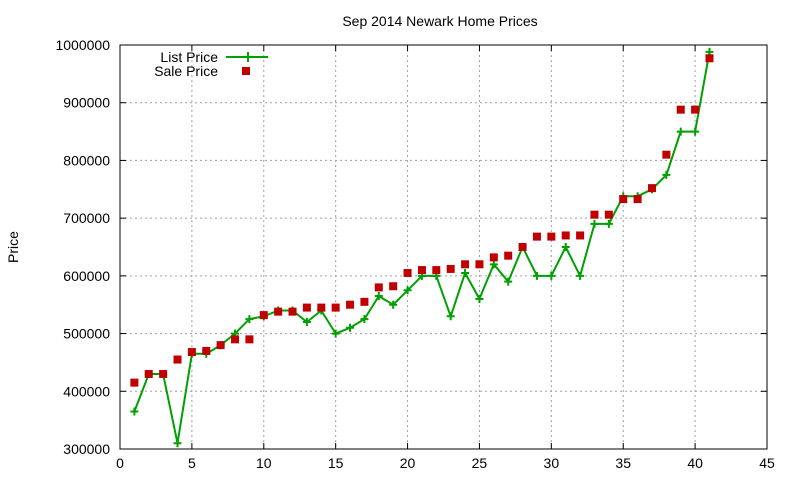 The width and height of the screenshot is (800, 485). What do you see at coordinates (186, 71) in the screenshot?
I see `legend-label-sale-price: Sale Price` at bounding box center [186, 71].